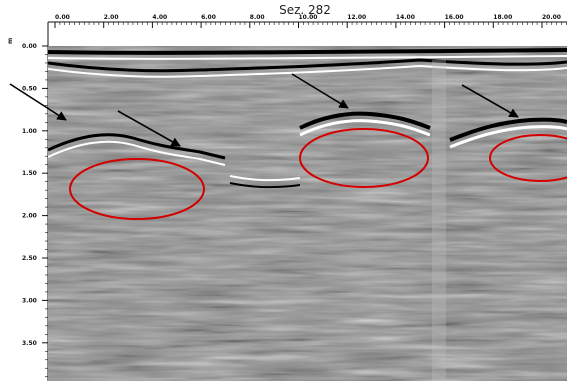 This screenshot has height=381, width=567. Describe the element at coordinates (29, 258) in the screenshot. I see `y-tick-label: 2.50` at that location.